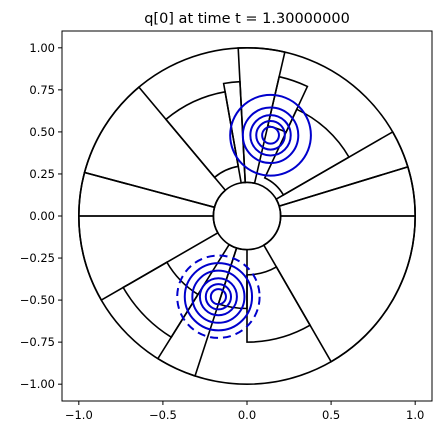  I want to click on y-tick-label: −0.75, so click(37, 342).